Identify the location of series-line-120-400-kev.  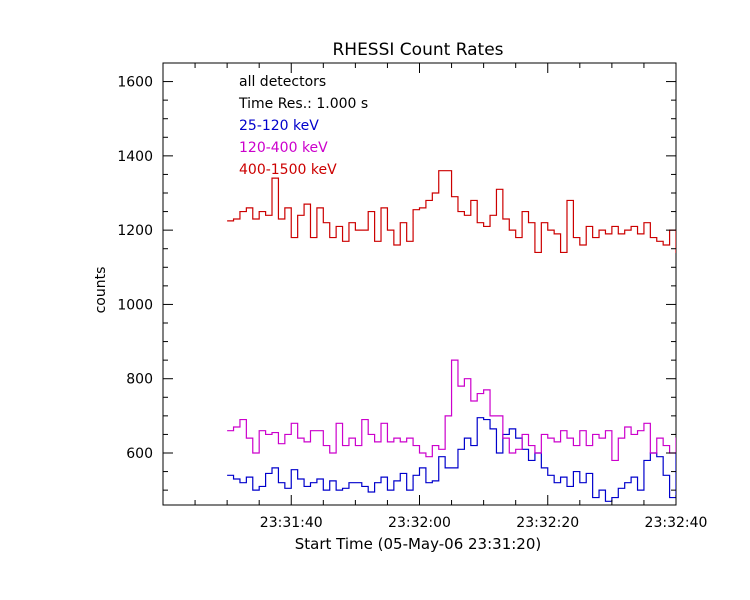
(451, 410).